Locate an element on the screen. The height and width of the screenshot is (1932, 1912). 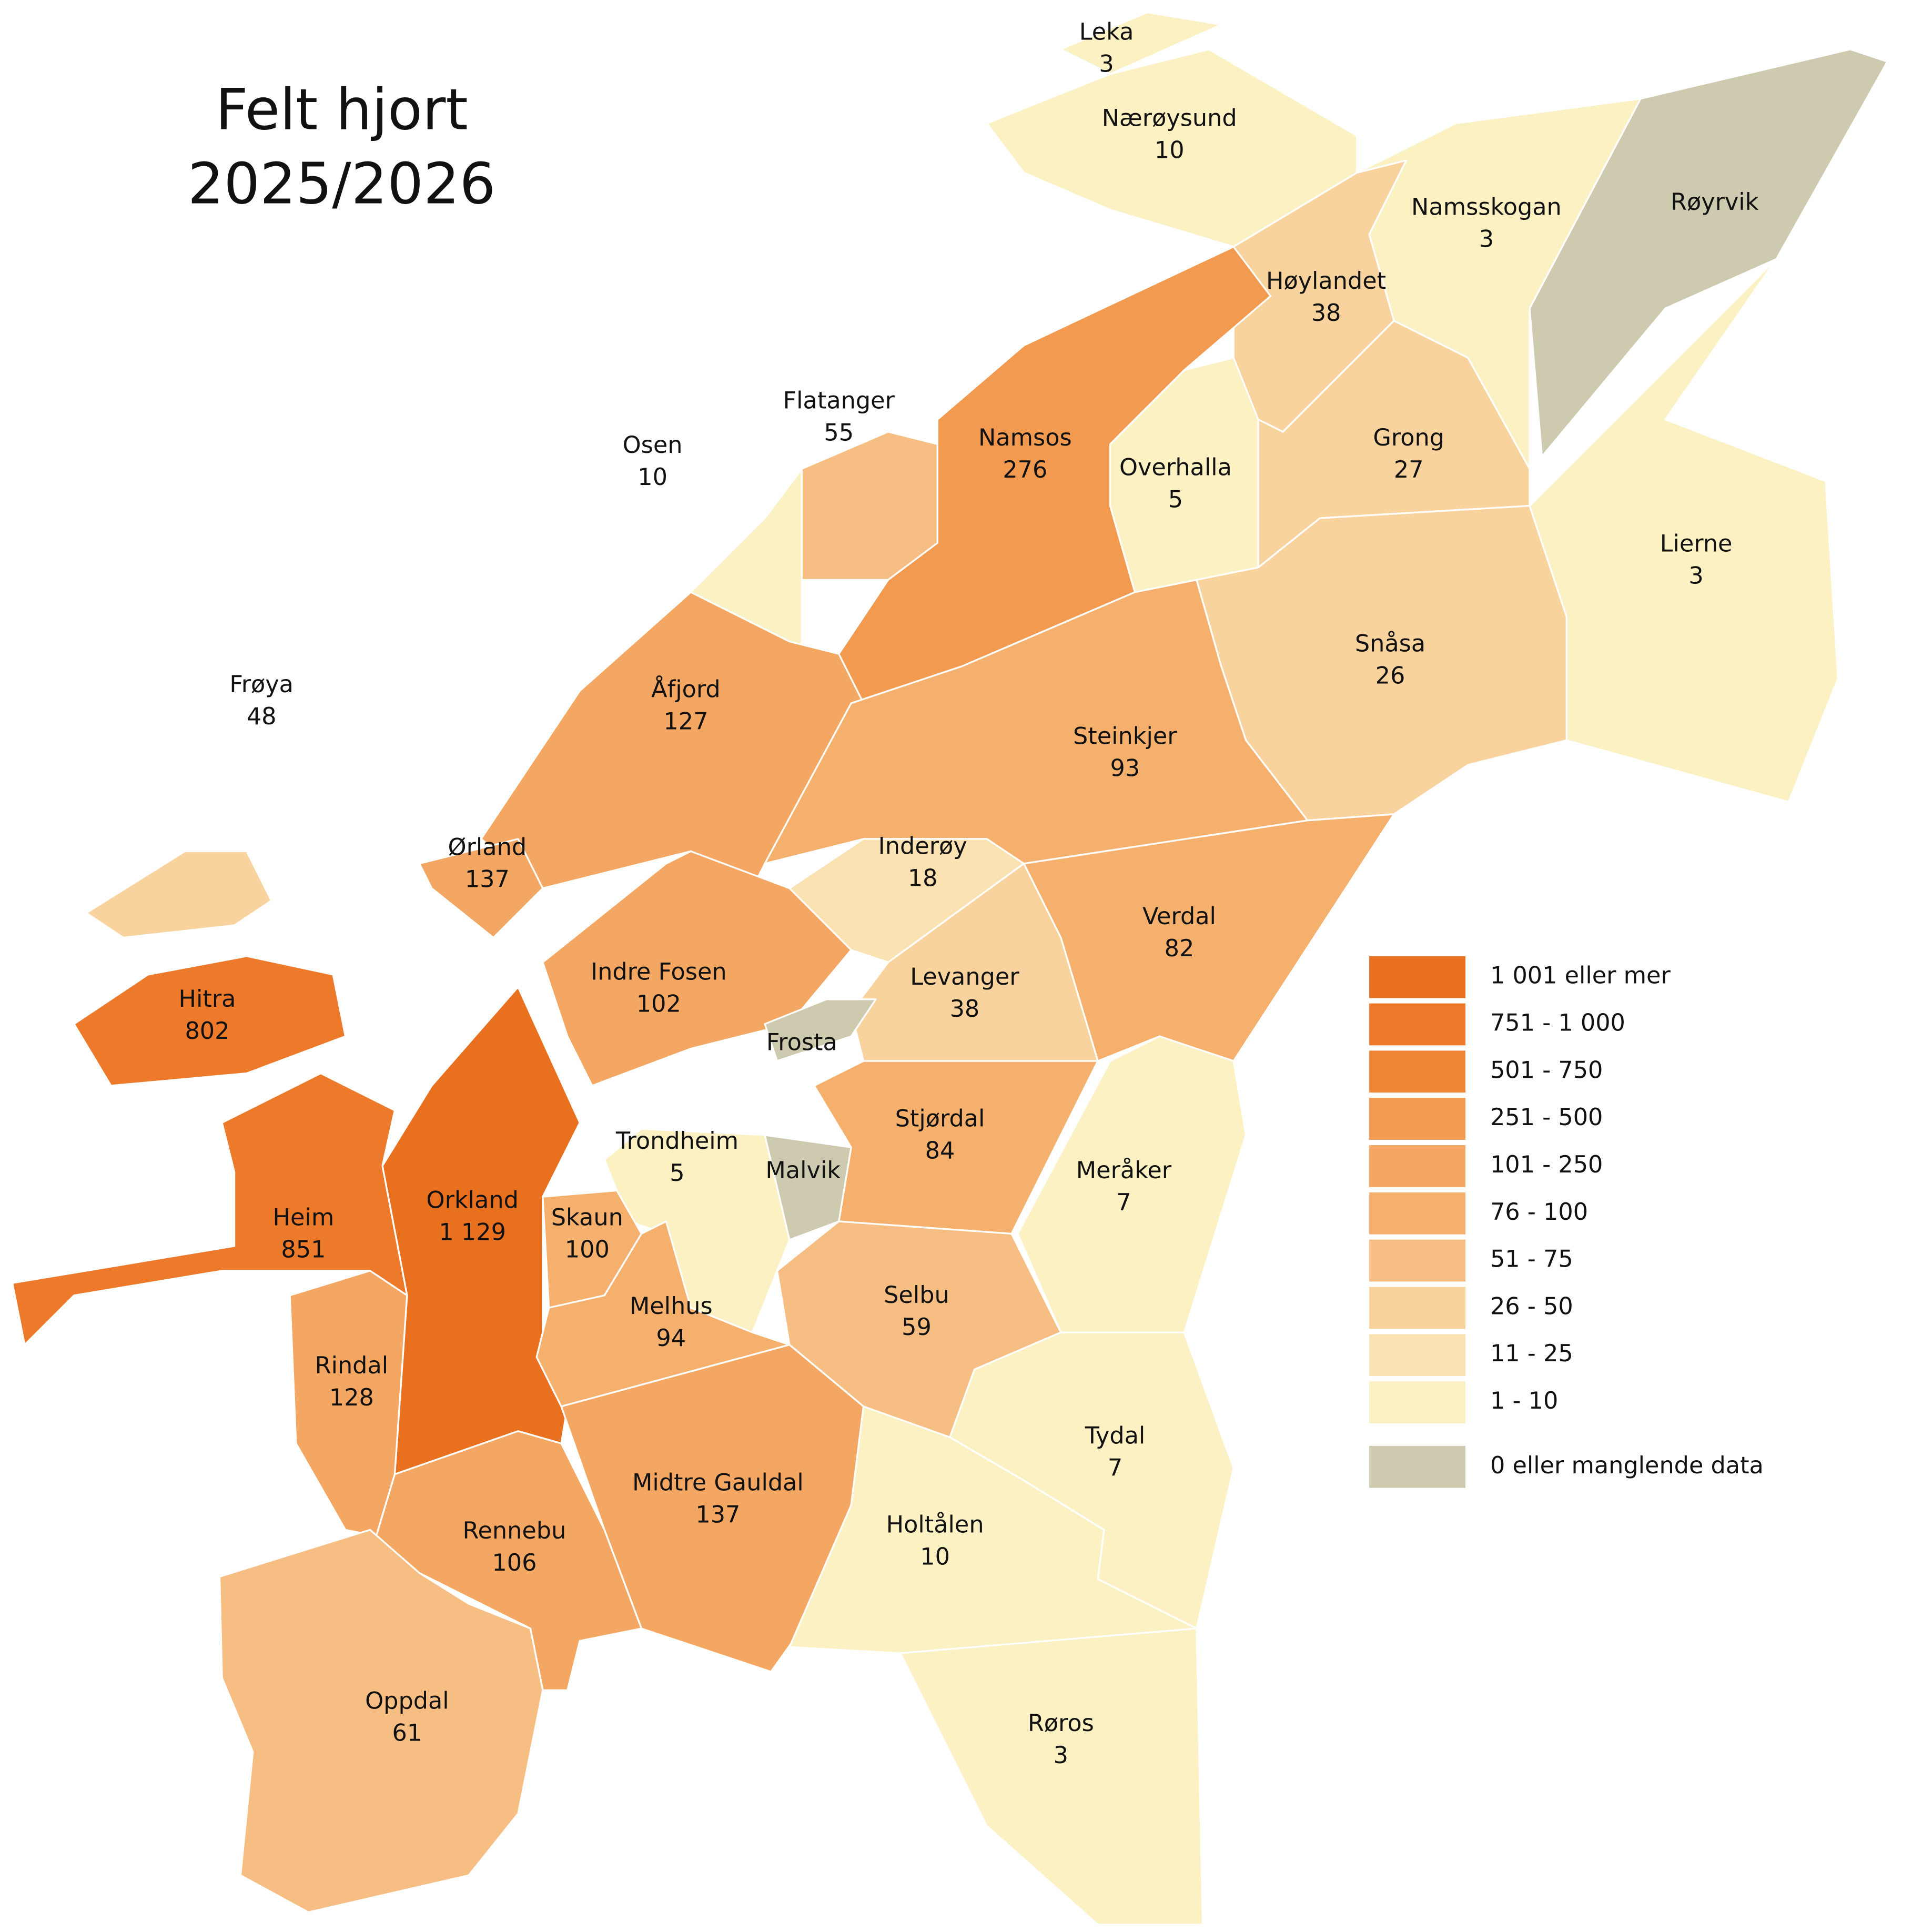
legend-label: 0 eller manglende data is located at coordinates (1627, 1466).